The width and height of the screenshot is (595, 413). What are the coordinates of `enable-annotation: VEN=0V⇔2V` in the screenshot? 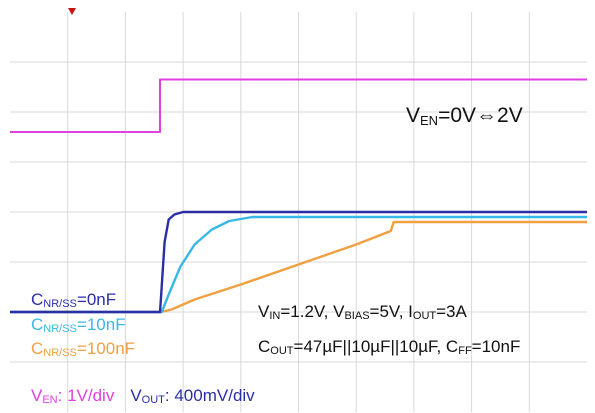 It's located at (464, 116).